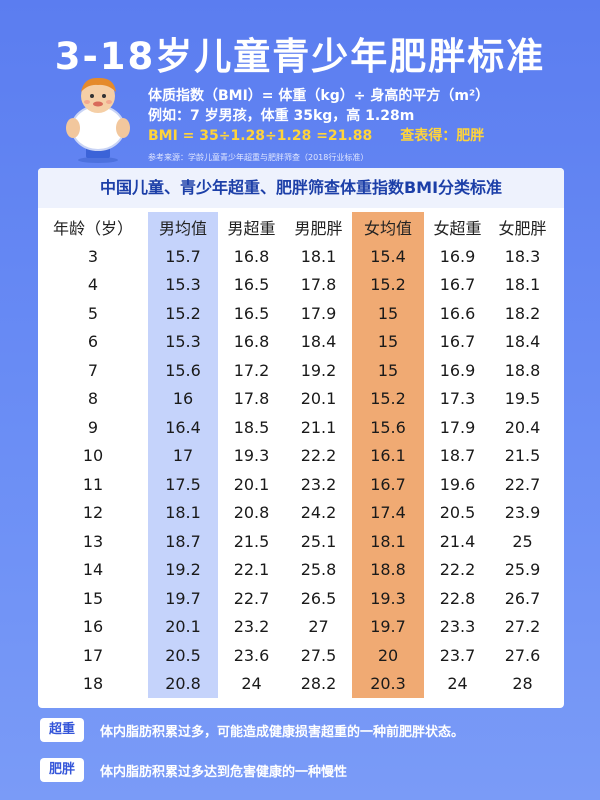 The height and width of the screenshot is (800, 600). Describe the element at coordinates (457, 684) in the screenshot. I see `cell-girl-overweight: 24` at that location.